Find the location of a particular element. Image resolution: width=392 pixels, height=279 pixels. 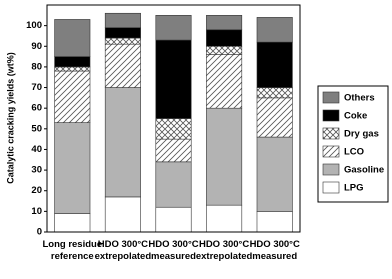

legend-label: Others is located at coordinates (359, 98).